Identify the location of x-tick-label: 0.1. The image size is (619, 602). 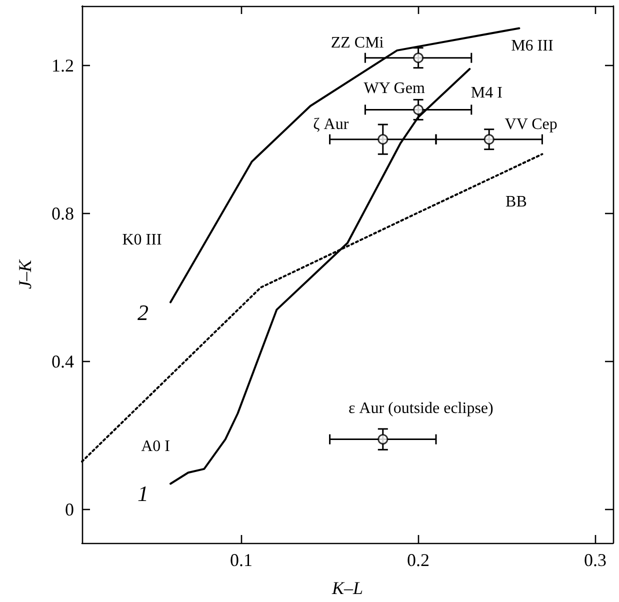
(241, 560).